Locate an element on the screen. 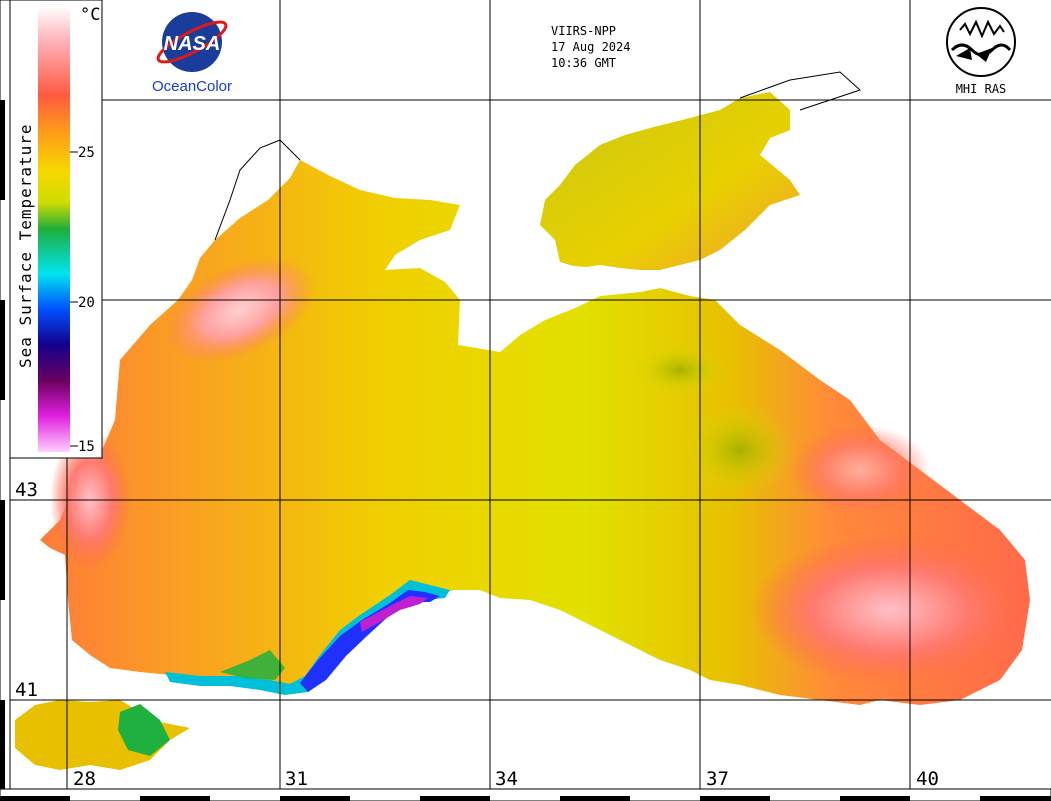 The image size is (1051, 801). coastline-northwest is located at coordinates (257, 190).